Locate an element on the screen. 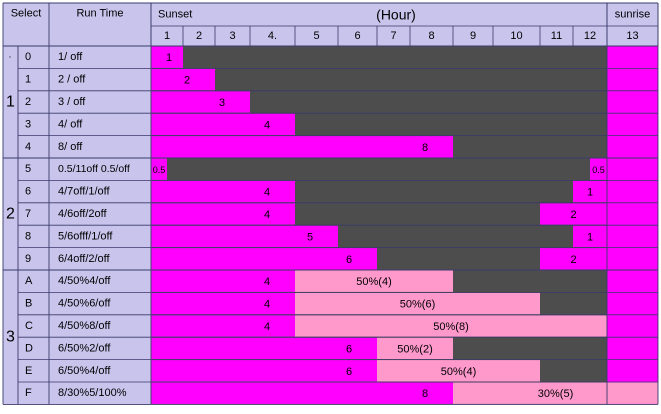  run-time-text: 4/50%8/off is located at coordinates (84, 326).